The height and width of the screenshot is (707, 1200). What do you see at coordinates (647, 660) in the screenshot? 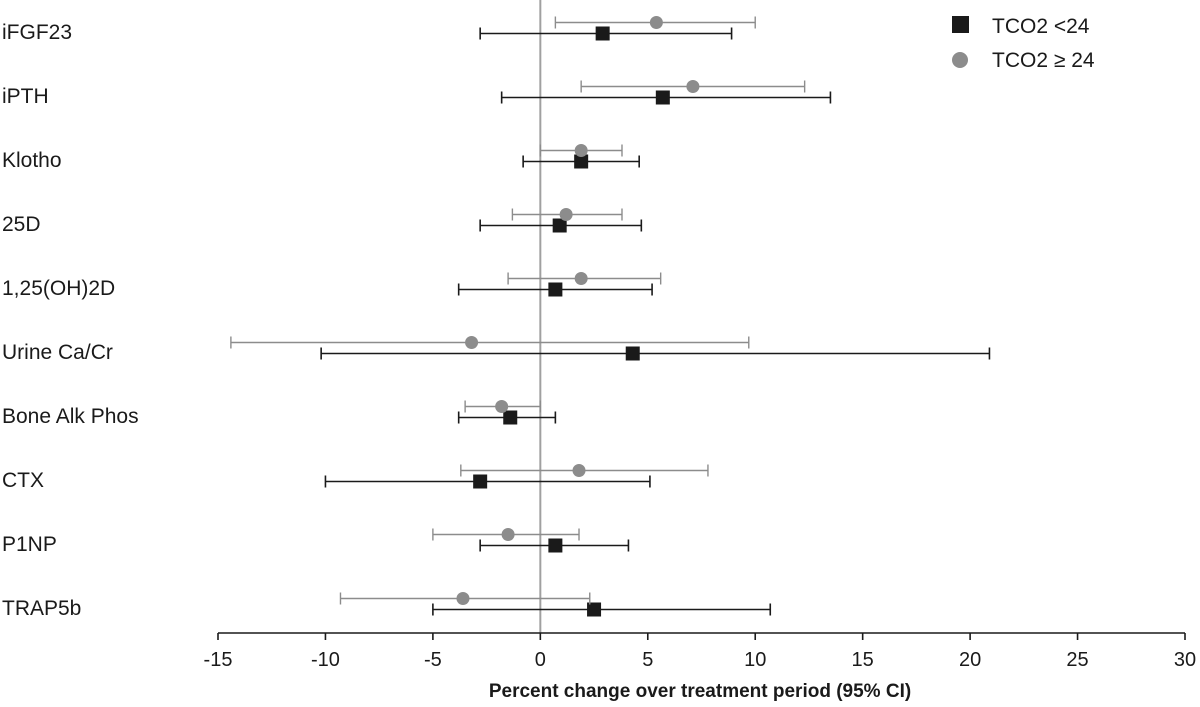
I see `x-tick-label: 5` at bounding box center [647, 660].